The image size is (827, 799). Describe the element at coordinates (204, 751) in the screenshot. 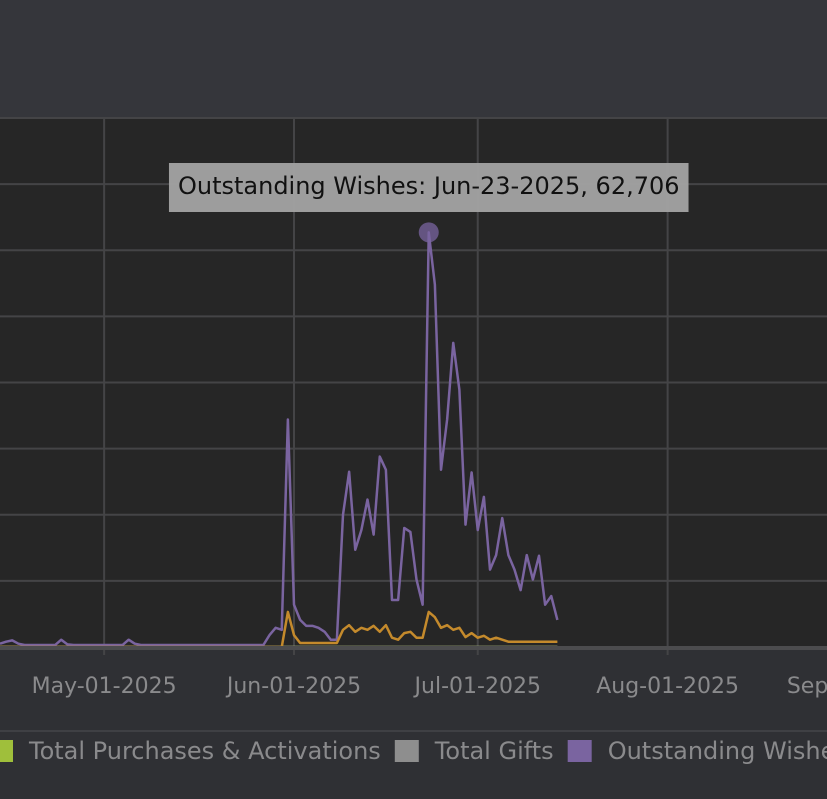

I see `legend-label: Total Purchases & Activations` at that location.